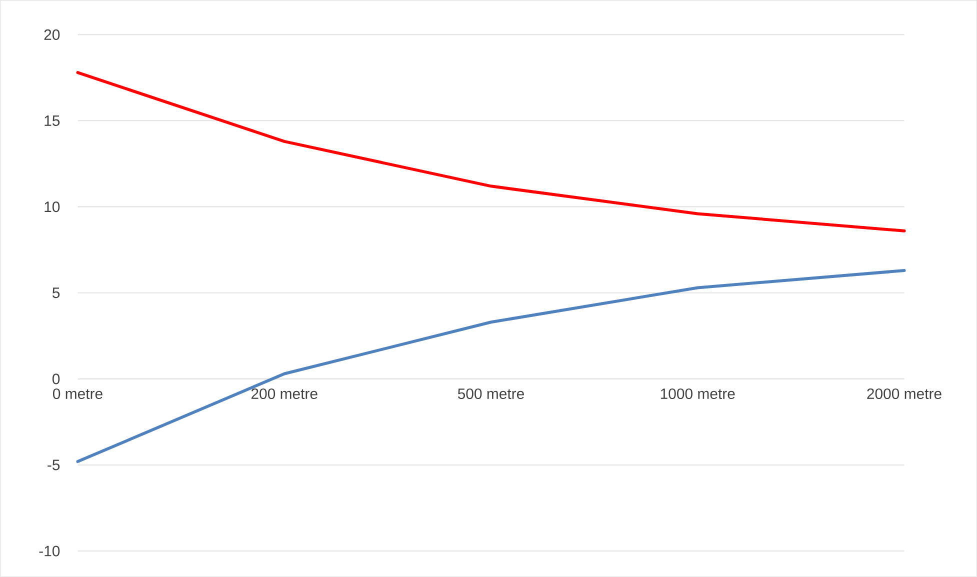  I want to click on x-tick-label: 1000 metre, so click(697, 394).